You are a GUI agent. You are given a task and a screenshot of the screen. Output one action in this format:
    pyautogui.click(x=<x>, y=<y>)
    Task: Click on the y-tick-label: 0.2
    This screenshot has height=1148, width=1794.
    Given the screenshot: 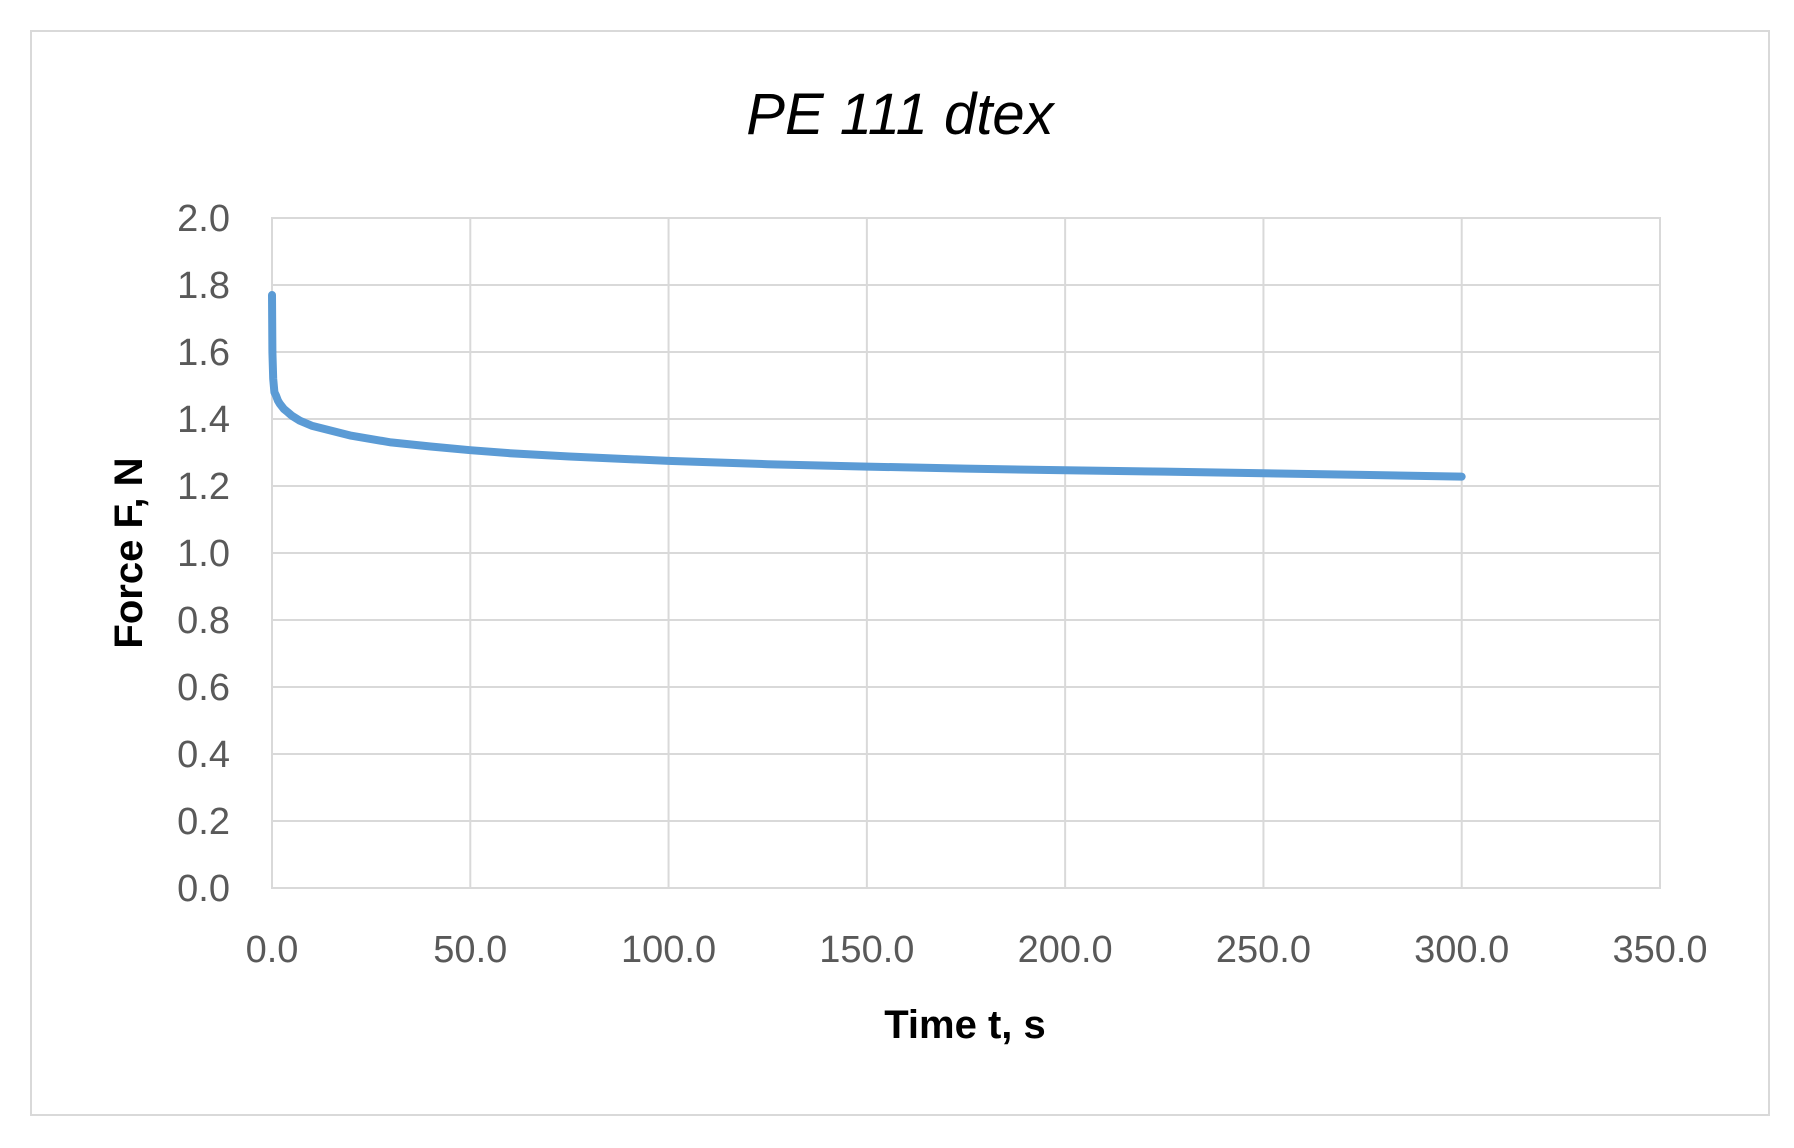 What is the action you would take?
    pyautogui.click(x=203, y=822)
    